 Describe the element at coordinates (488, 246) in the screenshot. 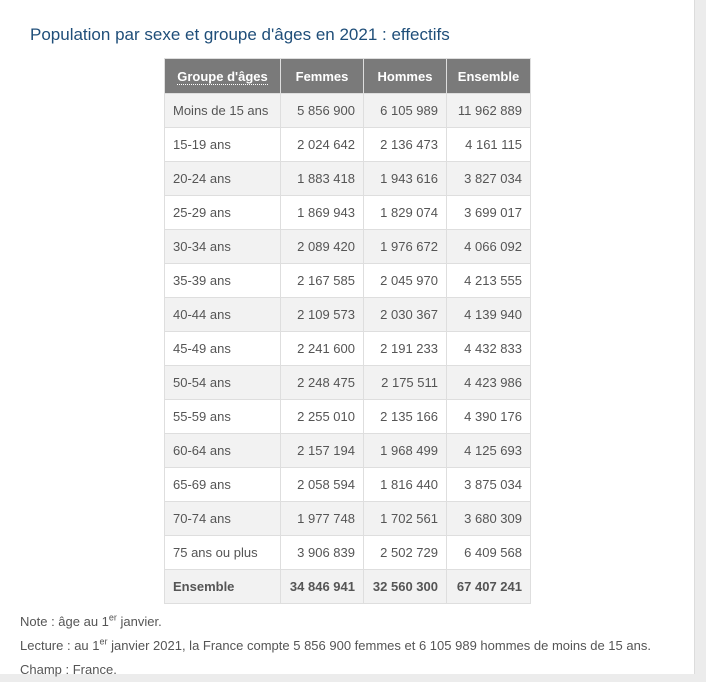

I see `cell-total: 4 066 092` at that location.